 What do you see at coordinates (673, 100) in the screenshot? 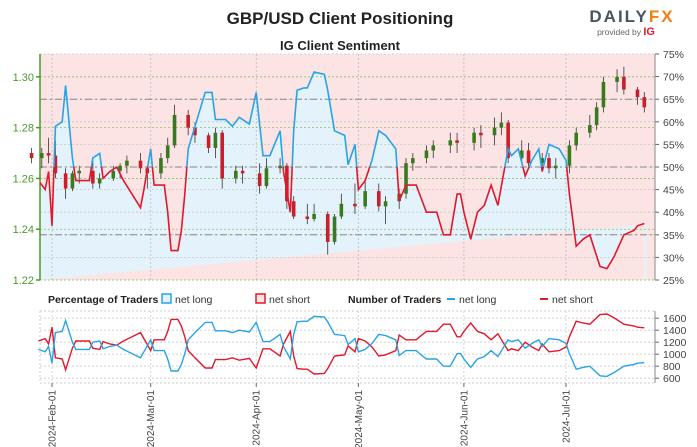
I see `right-axis-label: 65%` at bounding box center [673, 100].